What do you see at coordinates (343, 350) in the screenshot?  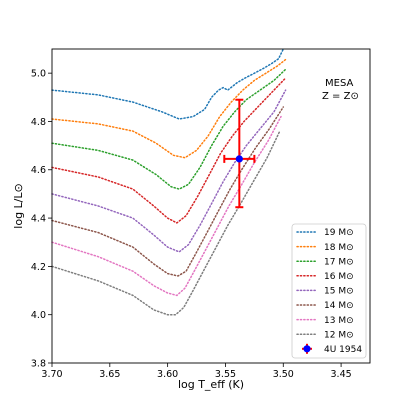 I see `legend-label-observation: 4U 1954` at bounding box center [343, 350].